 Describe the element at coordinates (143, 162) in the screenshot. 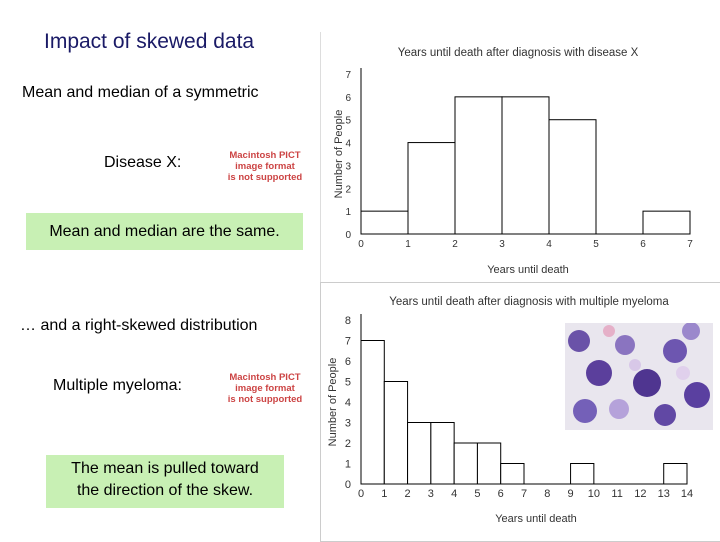

I see `disease-x-label: Disease X:` at that location.